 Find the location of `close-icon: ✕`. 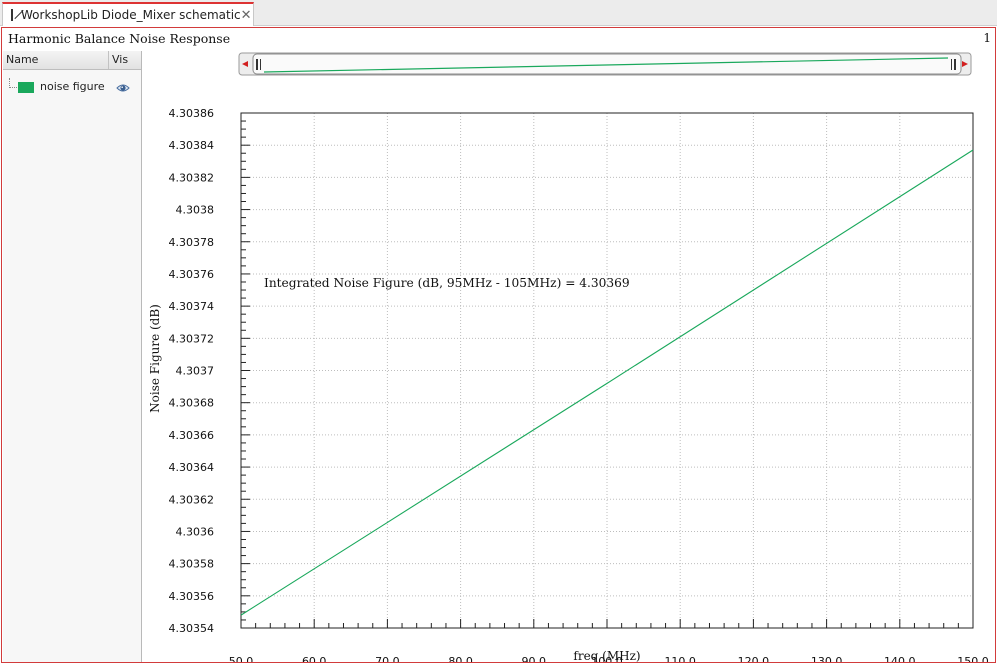

close-icon: ✕ is located at coordinates (246, 15).